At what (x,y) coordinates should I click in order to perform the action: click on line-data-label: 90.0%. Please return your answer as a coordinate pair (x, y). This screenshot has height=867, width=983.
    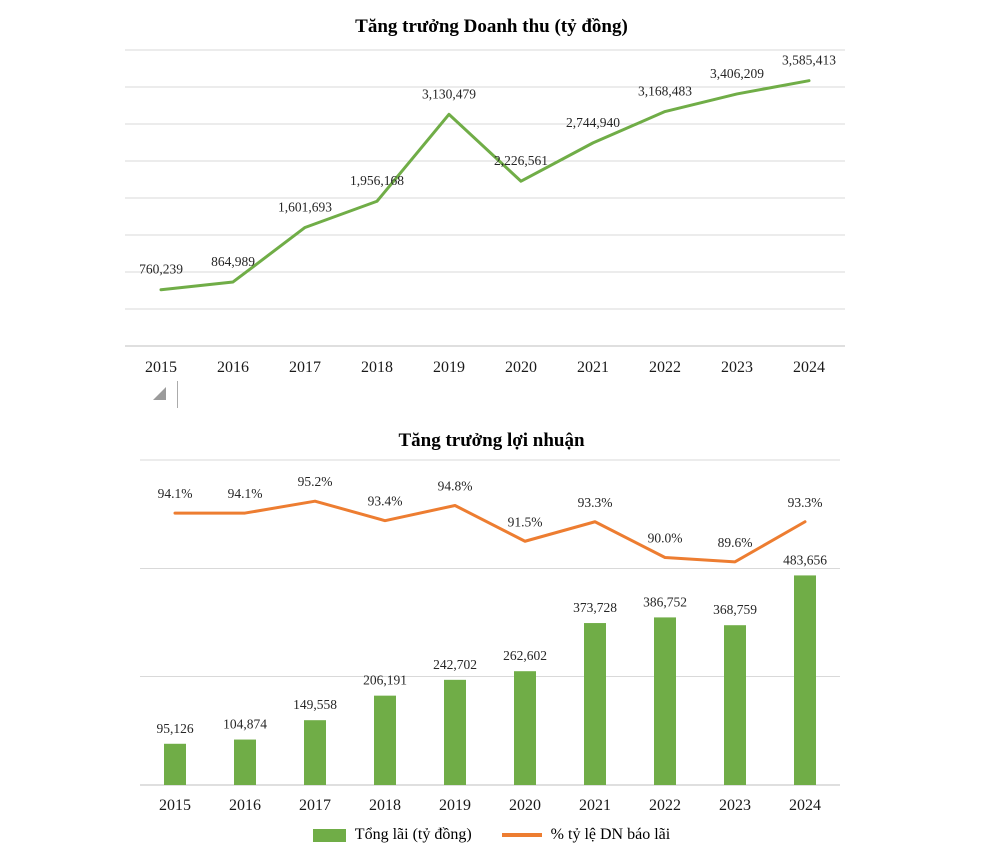
    Looking at the image, I should click on (665, 538).